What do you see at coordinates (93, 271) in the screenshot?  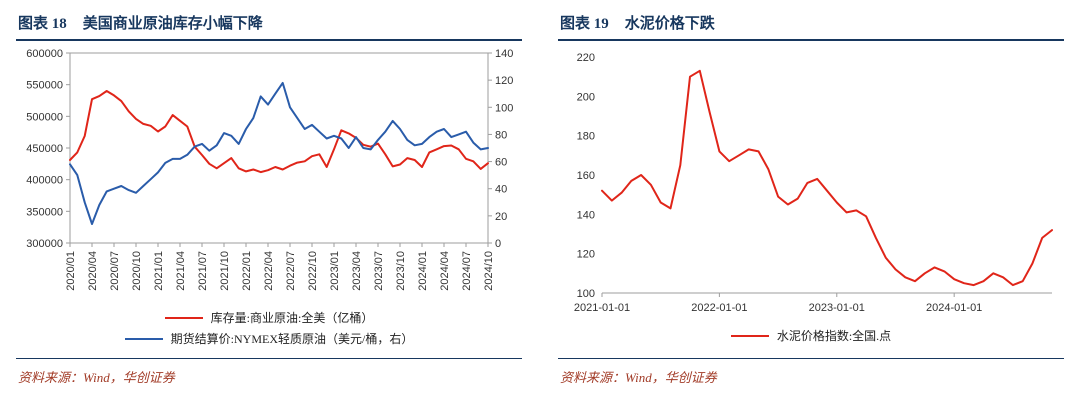 I see `svg-text: 2020/04` at bounding box center [93, 271].